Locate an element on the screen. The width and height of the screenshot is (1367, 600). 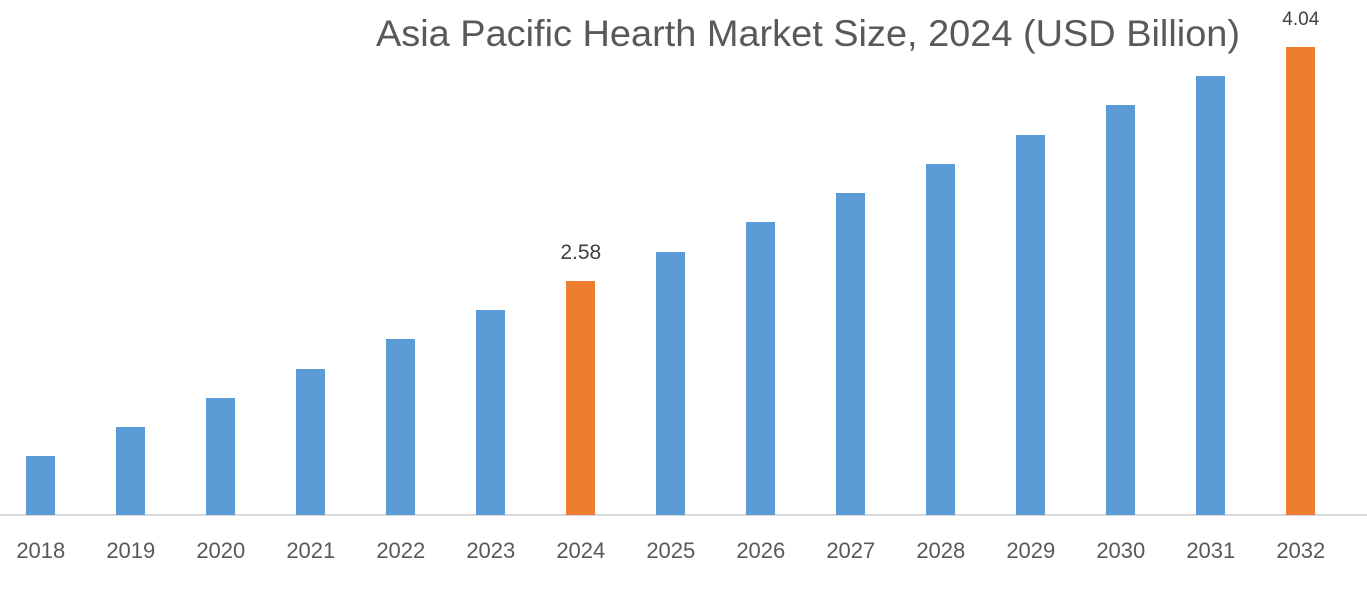
x-axis-label: 2022 is located at coordinates (401, 550).